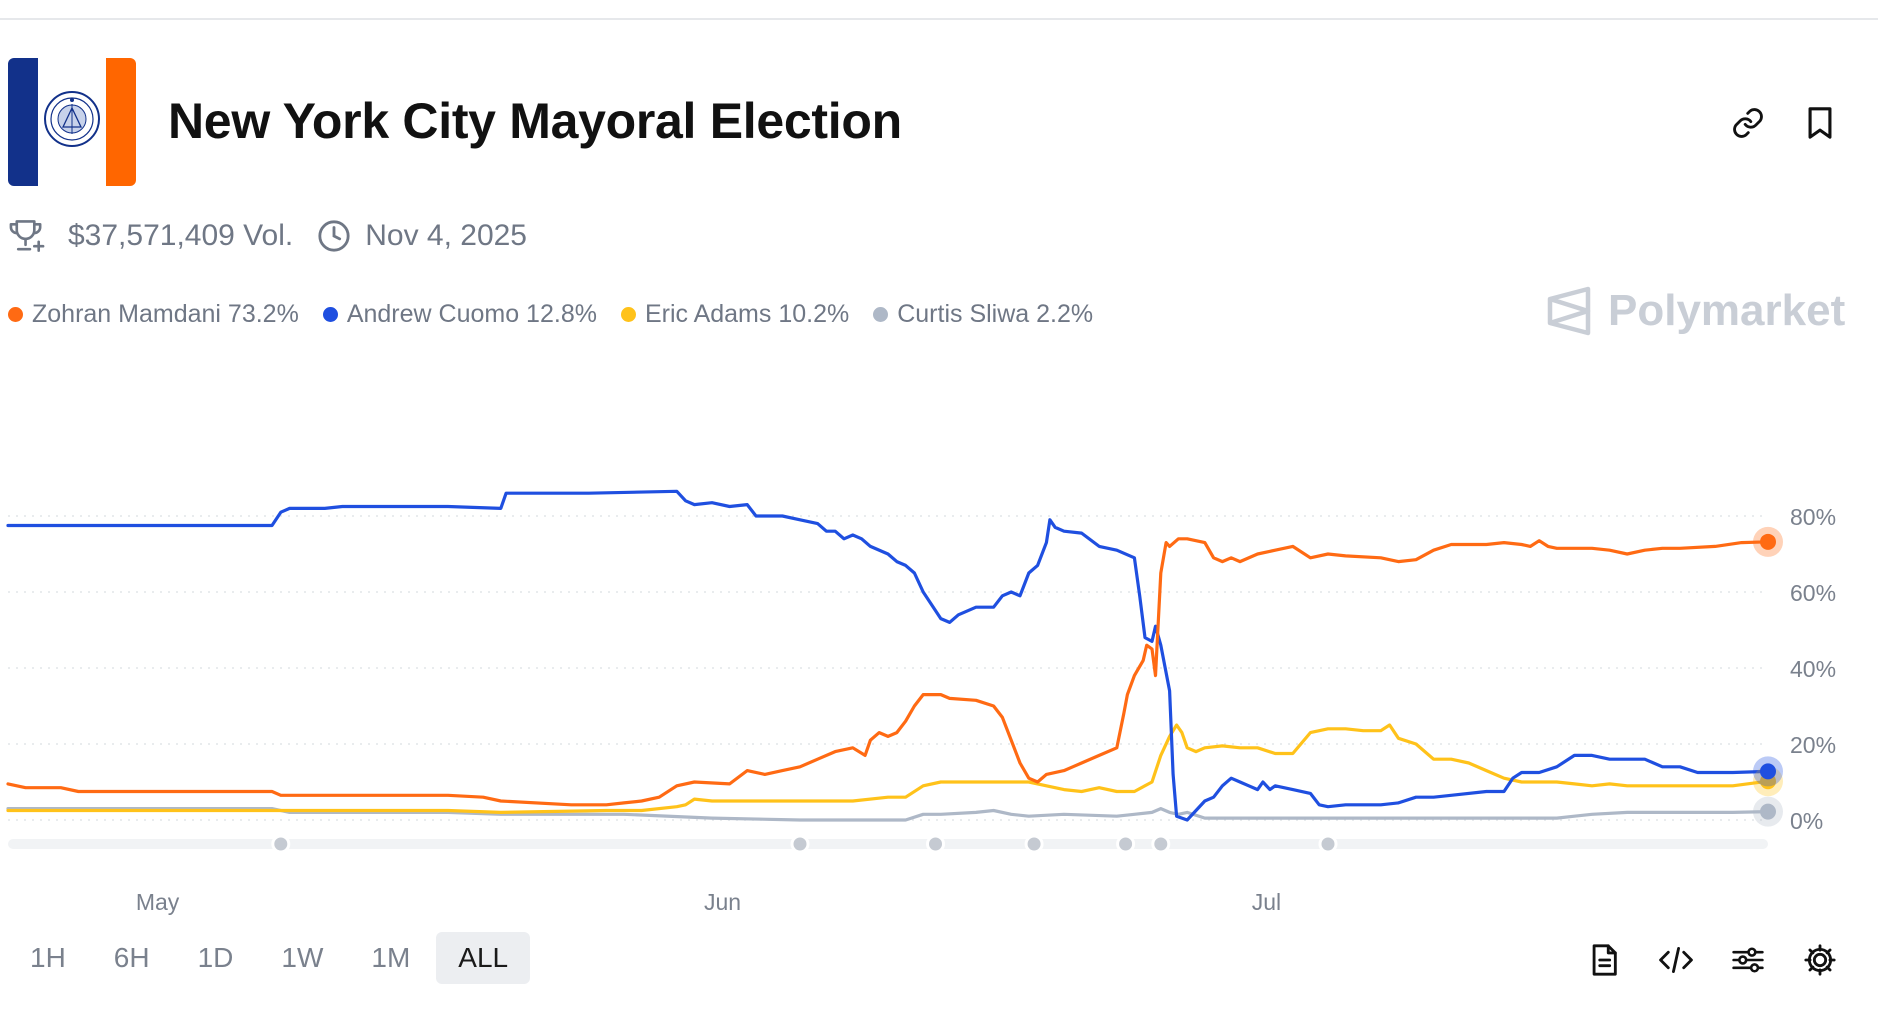 This screenshot has width=1878, height=1022. What do you see at coordinates (1604, 960) in the screenshot?
I see `document-icon` at bounding box center [1604, 960].